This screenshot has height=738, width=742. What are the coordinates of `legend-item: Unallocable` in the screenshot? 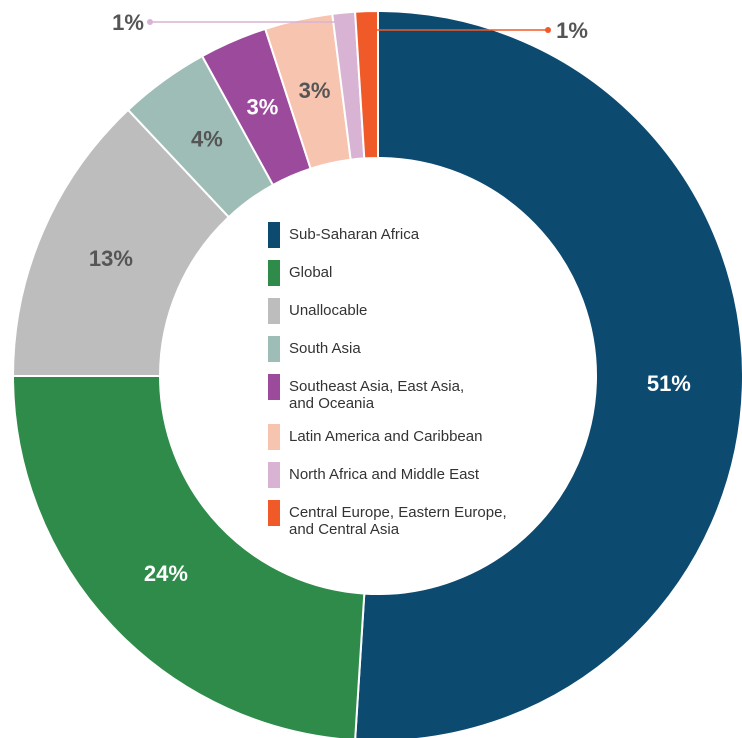 It's located at (398, 311).